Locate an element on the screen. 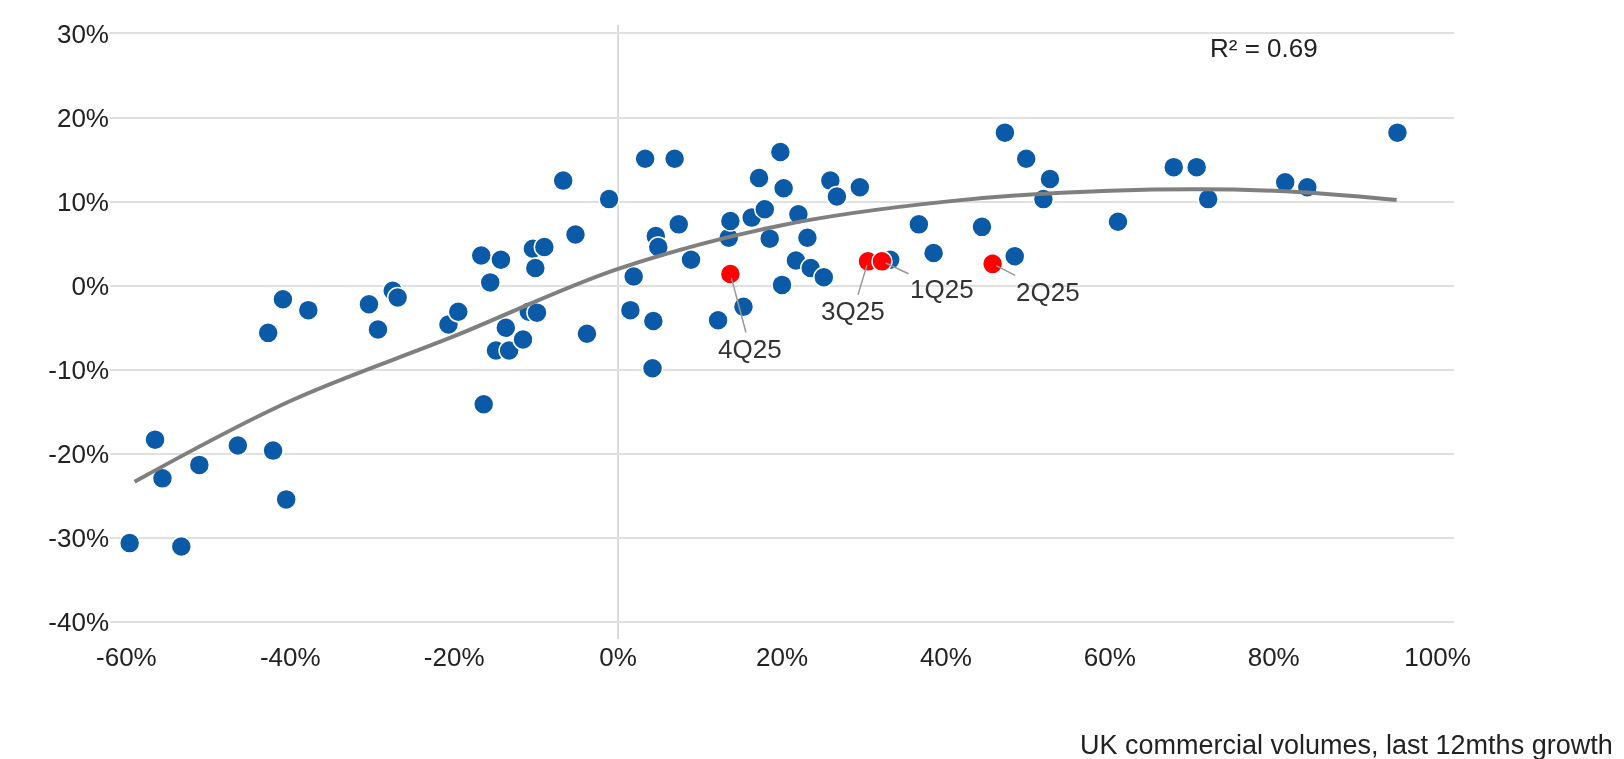 The image size is (1624, 759). x-tick-label: 60% is located at coordinates (1109, 657).